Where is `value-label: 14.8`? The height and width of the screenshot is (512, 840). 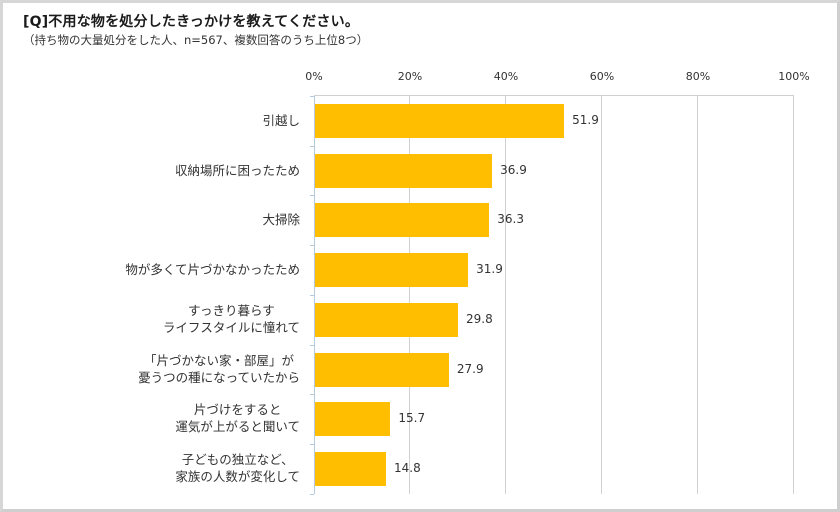 value-label: 14.8 is located at coordinates (407, 468).